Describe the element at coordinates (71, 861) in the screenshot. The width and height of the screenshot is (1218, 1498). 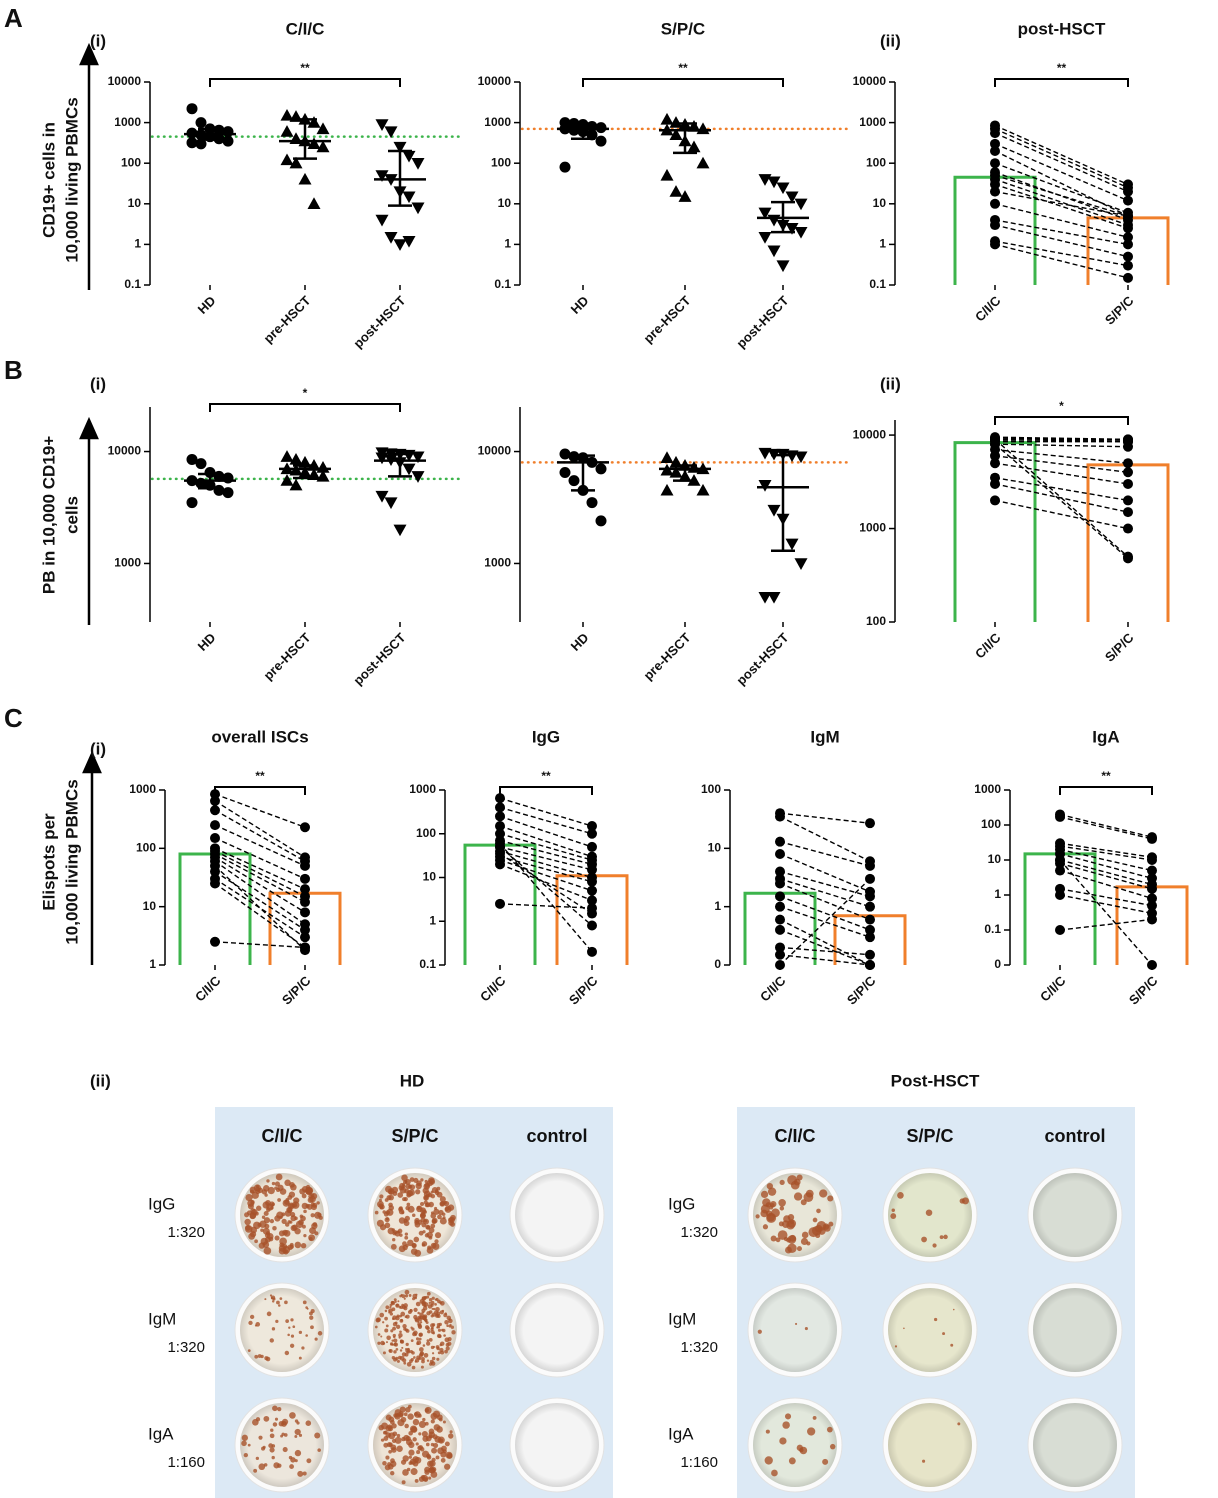
I see `y-axis-label: 10,000 living PBMCs` at that location.